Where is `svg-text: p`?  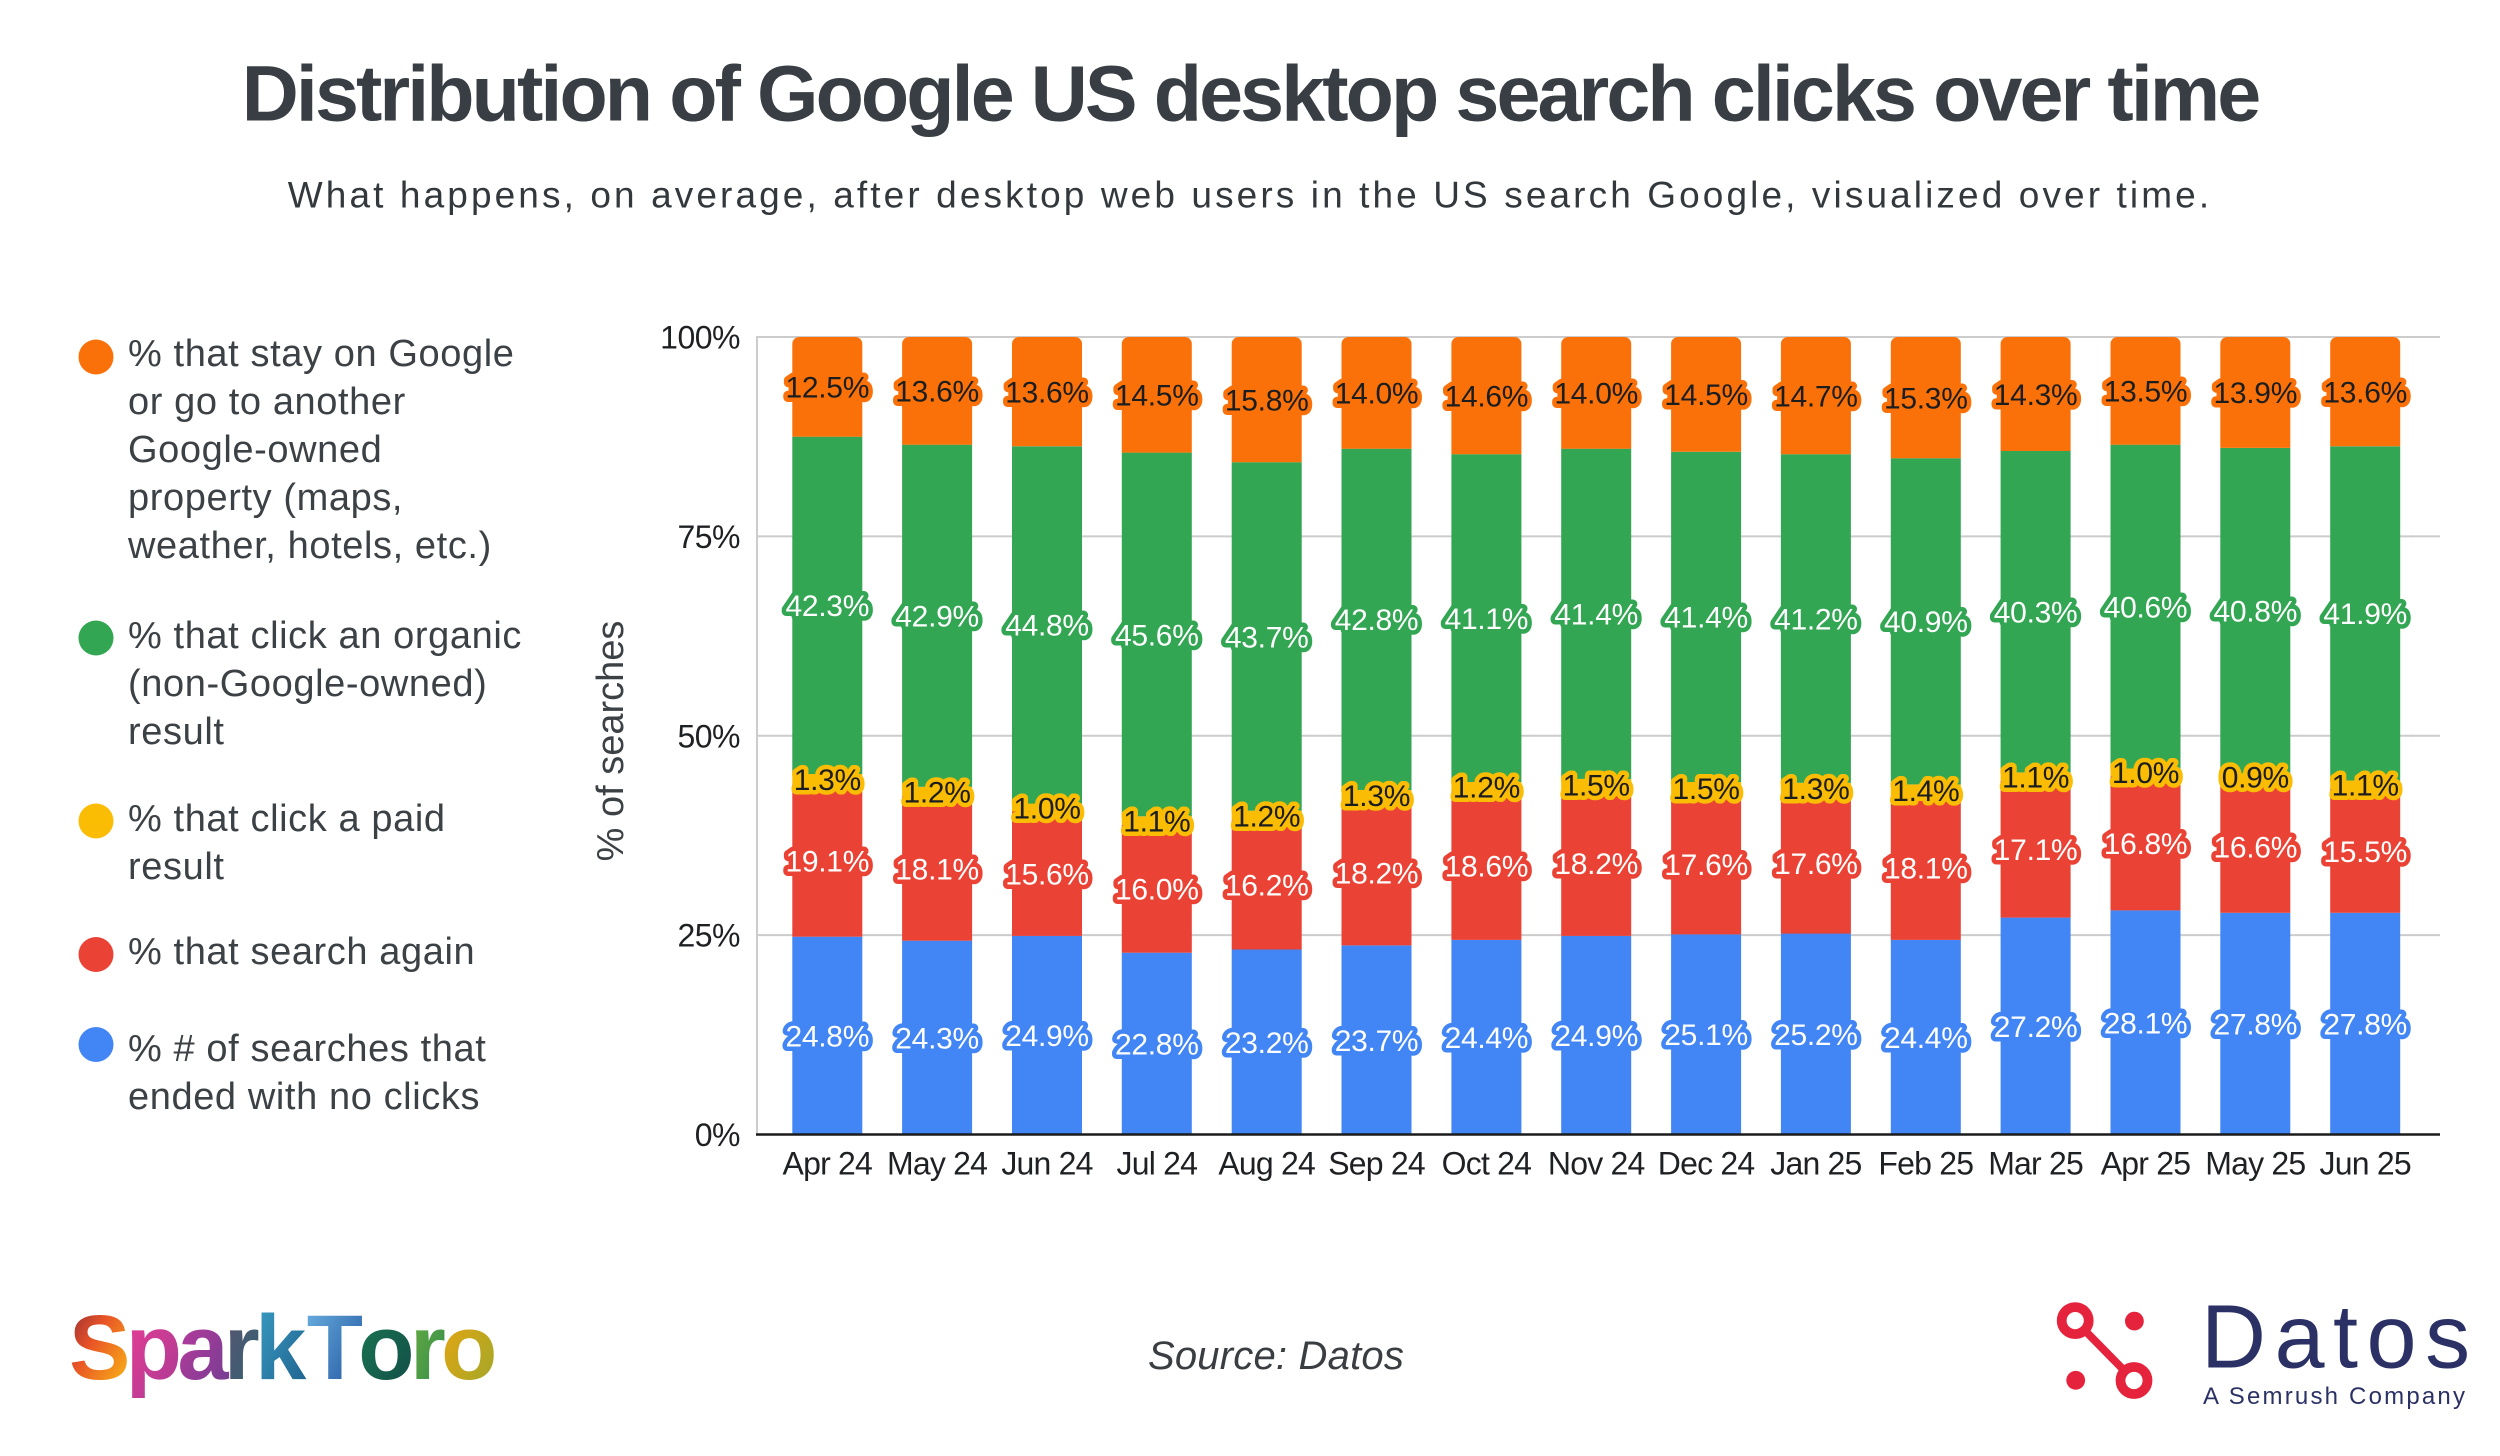
svg-text: p is located at coordinates (154, 1348).